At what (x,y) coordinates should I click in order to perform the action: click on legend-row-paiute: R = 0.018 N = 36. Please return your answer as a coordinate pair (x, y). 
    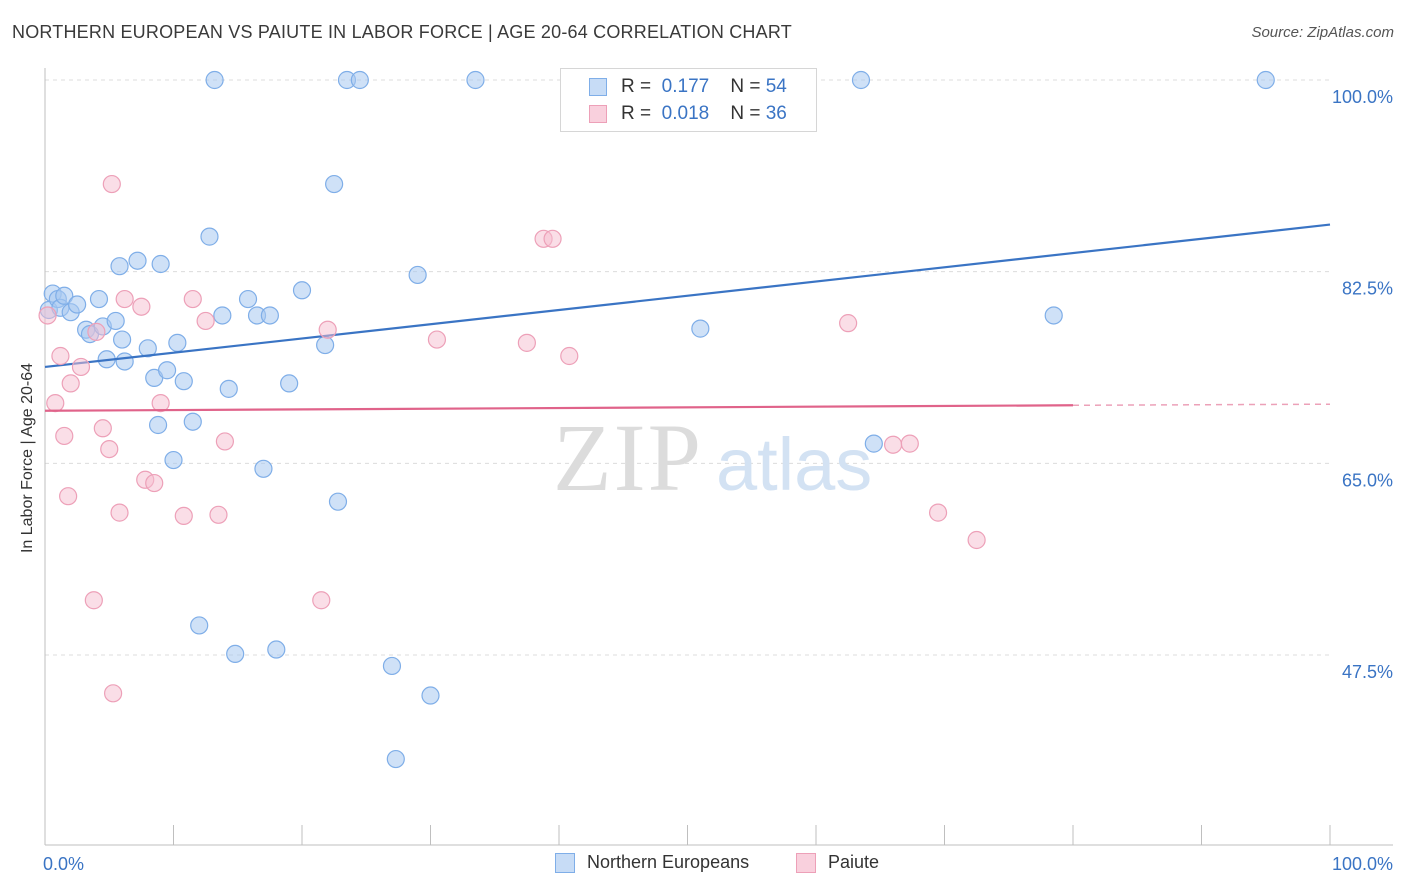
    Looking at the image, I should click on (704, 114).